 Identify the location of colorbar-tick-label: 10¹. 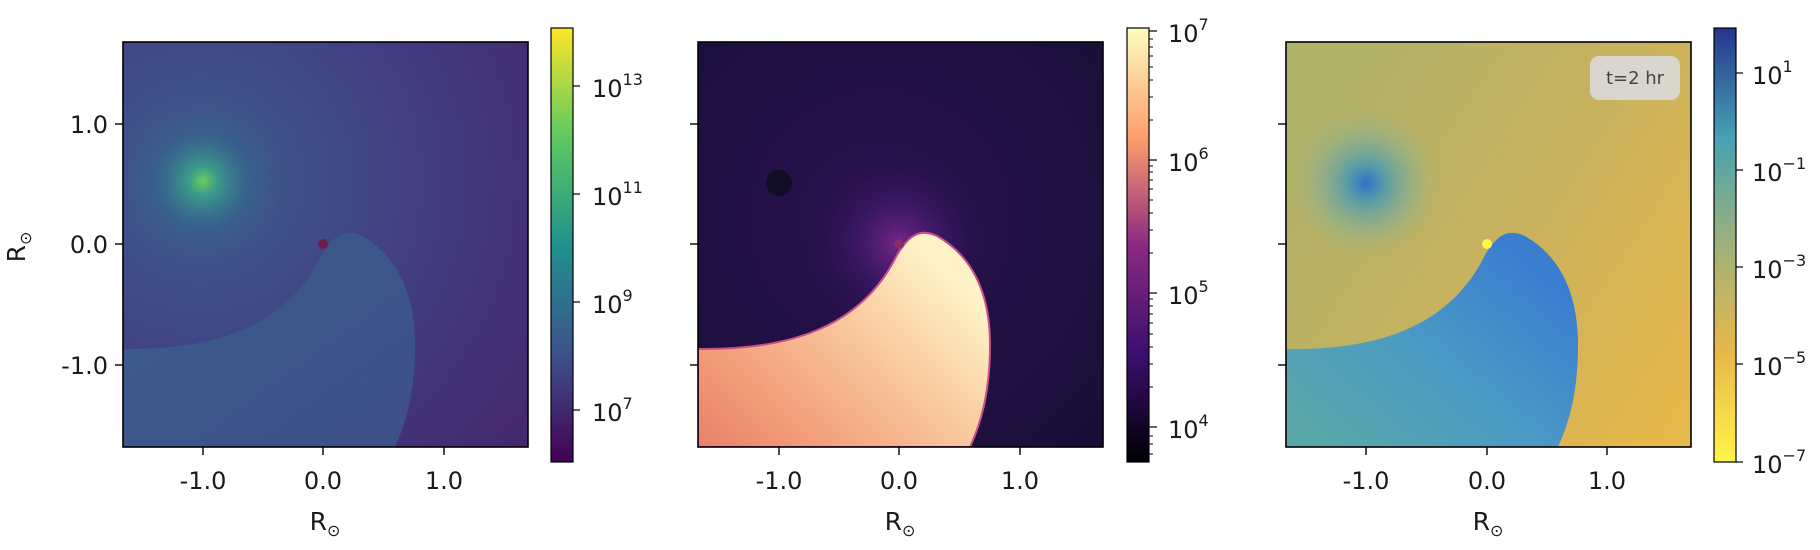
(1772, 73).